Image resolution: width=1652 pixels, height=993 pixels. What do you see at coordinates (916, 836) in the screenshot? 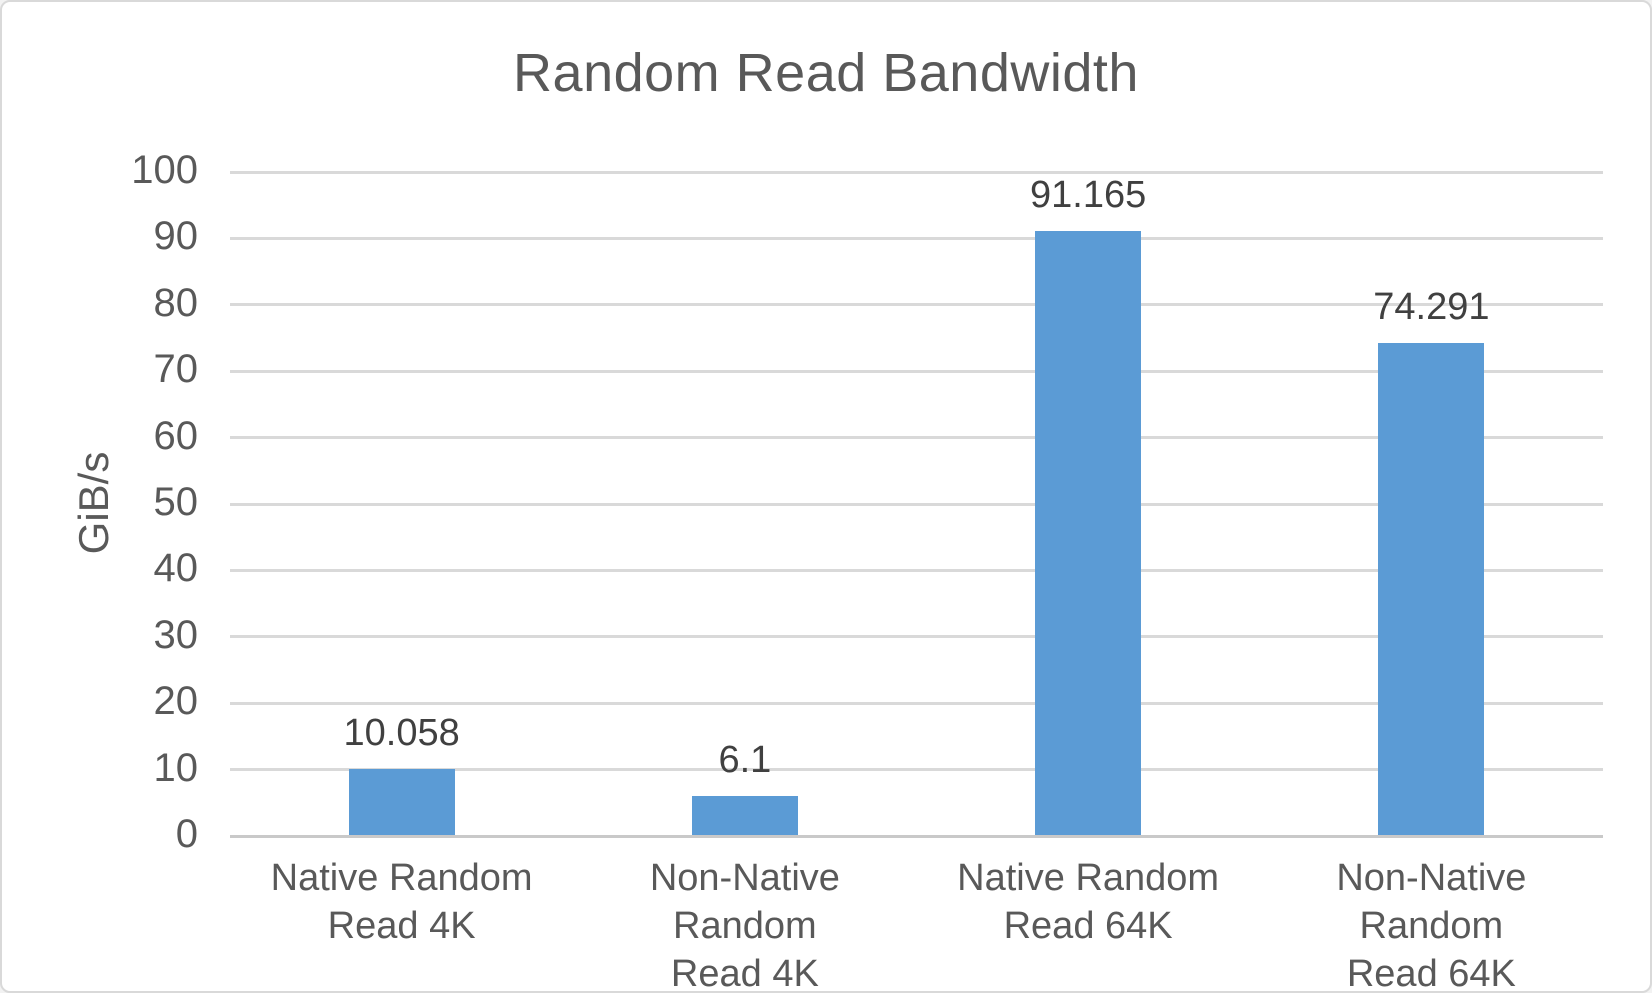
I see `x-axis-line` at bounding box center [916, 836].